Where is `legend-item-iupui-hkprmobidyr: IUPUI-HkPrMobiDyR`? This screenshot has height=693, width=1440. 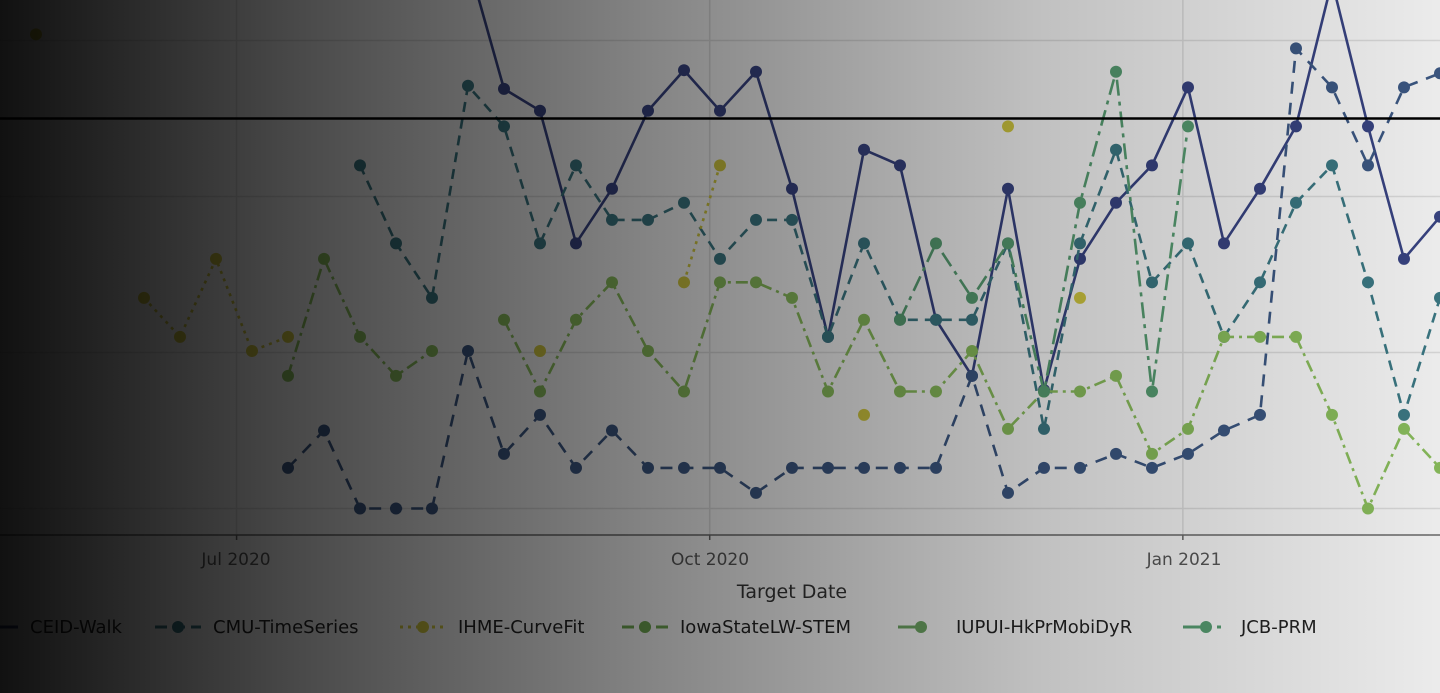
legend-item-iupui-hkprmobidyr: IUPUI-HkPrMobiDyR is located at coordinates (1015, 627).